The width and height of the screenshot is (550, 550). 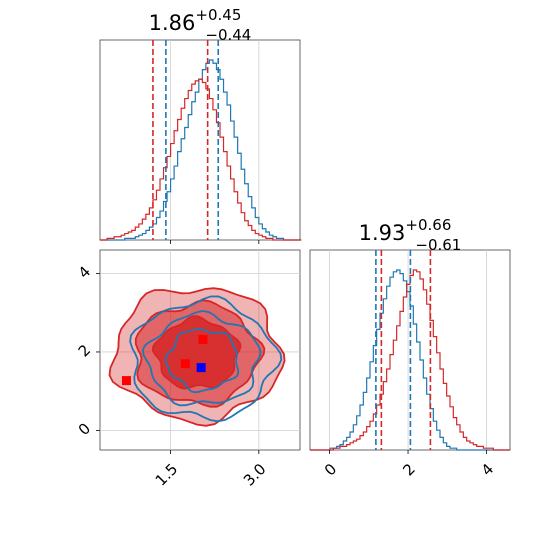 I want to click on title-median: 1.86, so click(x=172, y=23).